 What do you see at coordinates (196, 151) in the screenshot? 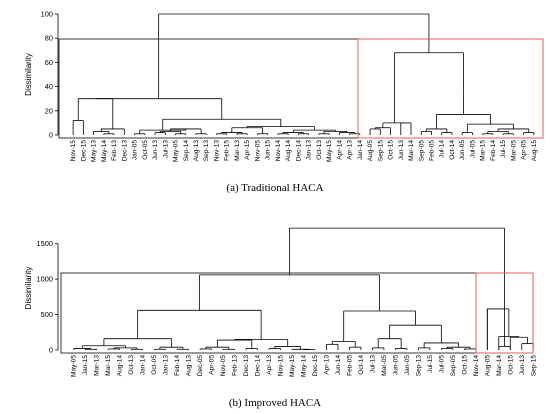
I see `leaf-label: Aug-13` at bounding box center [196, 151].